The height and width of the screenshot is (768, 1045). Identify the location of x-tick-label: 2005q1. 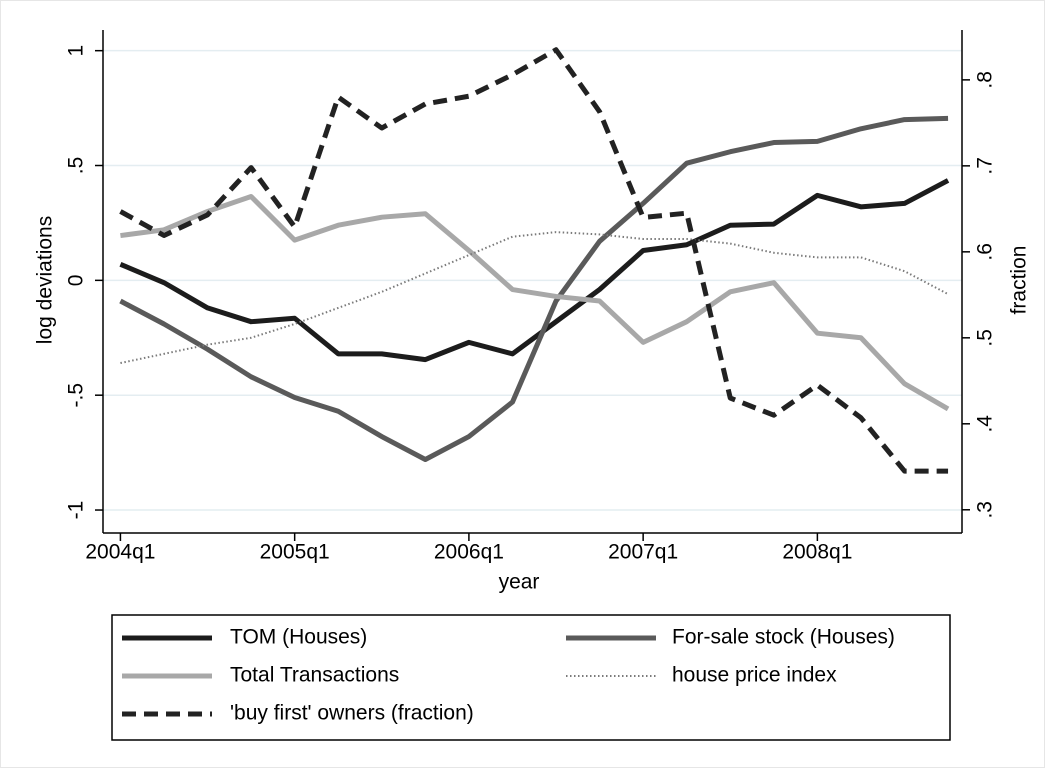
(295, 552).